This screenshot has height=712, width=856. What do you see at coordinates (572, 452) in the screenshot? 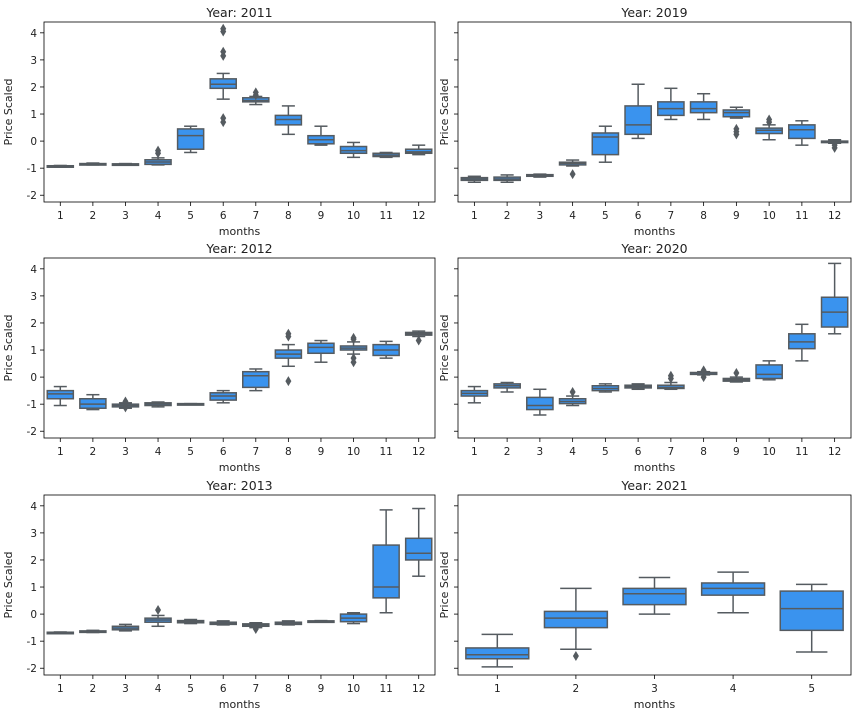
I see `x-tick-label: 4` at bounding box center [572, 452].